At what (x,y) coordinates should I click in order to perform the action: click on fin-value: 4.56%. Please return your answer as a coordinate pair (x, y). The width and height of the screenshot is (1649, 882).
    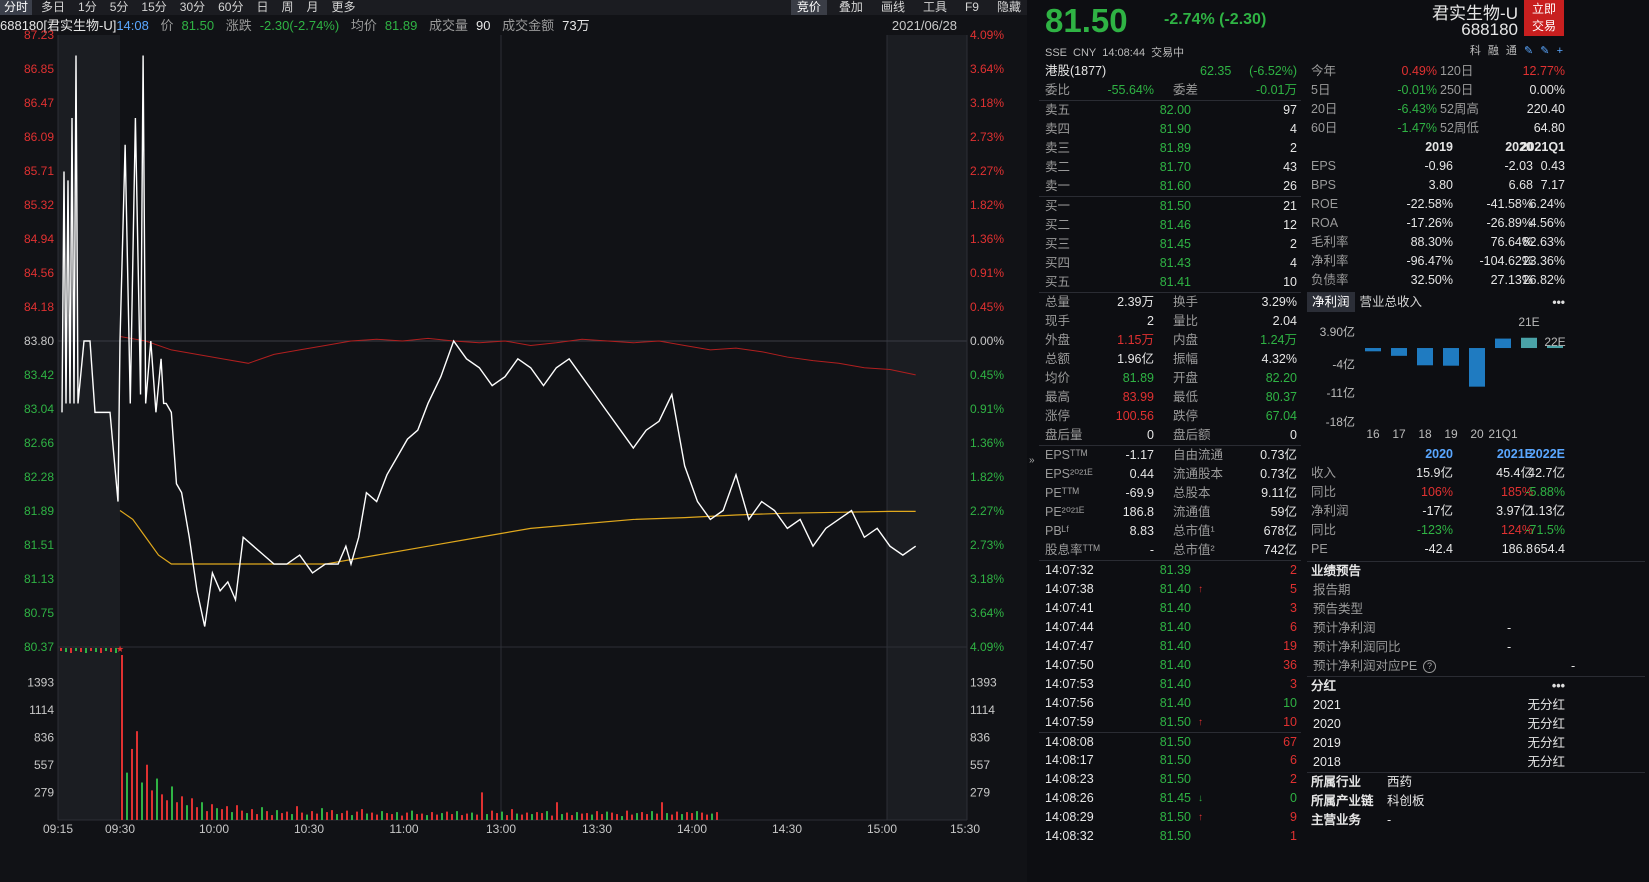
    Looking at the image, I should click on (1547, 223).